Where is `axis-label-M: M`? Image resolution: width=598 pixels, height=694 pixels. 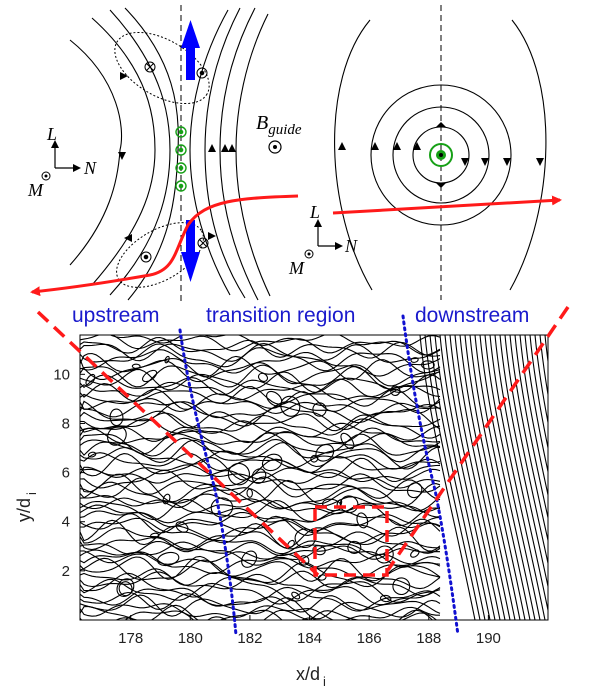
axis-label-M: M is located at coordinates (35, 190).